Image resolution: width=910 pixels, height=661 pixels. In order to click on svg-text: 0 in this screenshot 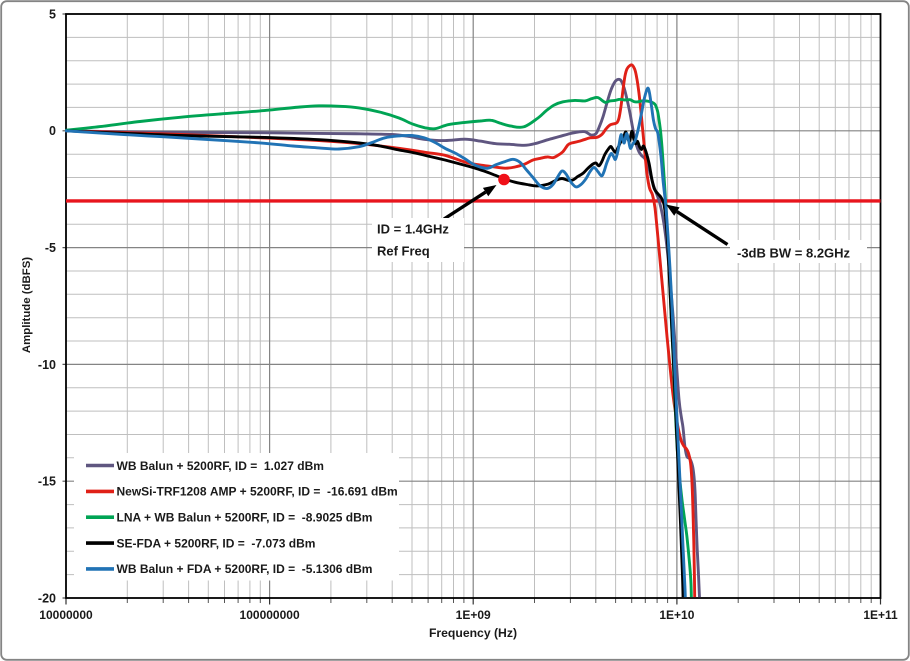, I will do `click(52, 131)`.